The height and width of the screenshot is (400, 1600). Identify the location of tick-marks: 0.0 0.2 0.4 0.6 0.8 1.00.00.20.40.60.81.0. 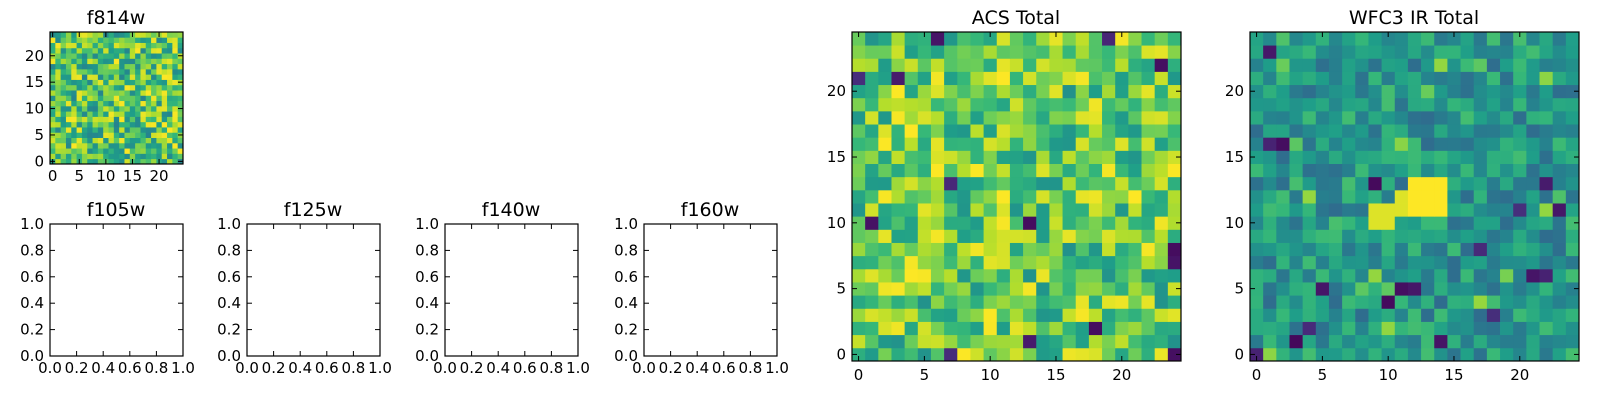
(502, 296).